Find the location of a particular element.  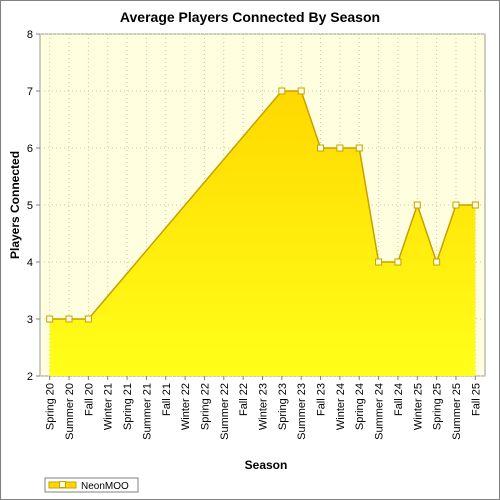

y-axis-ticks: 2 3 4 5 6 7 8 is located at coordinates (33, 206).